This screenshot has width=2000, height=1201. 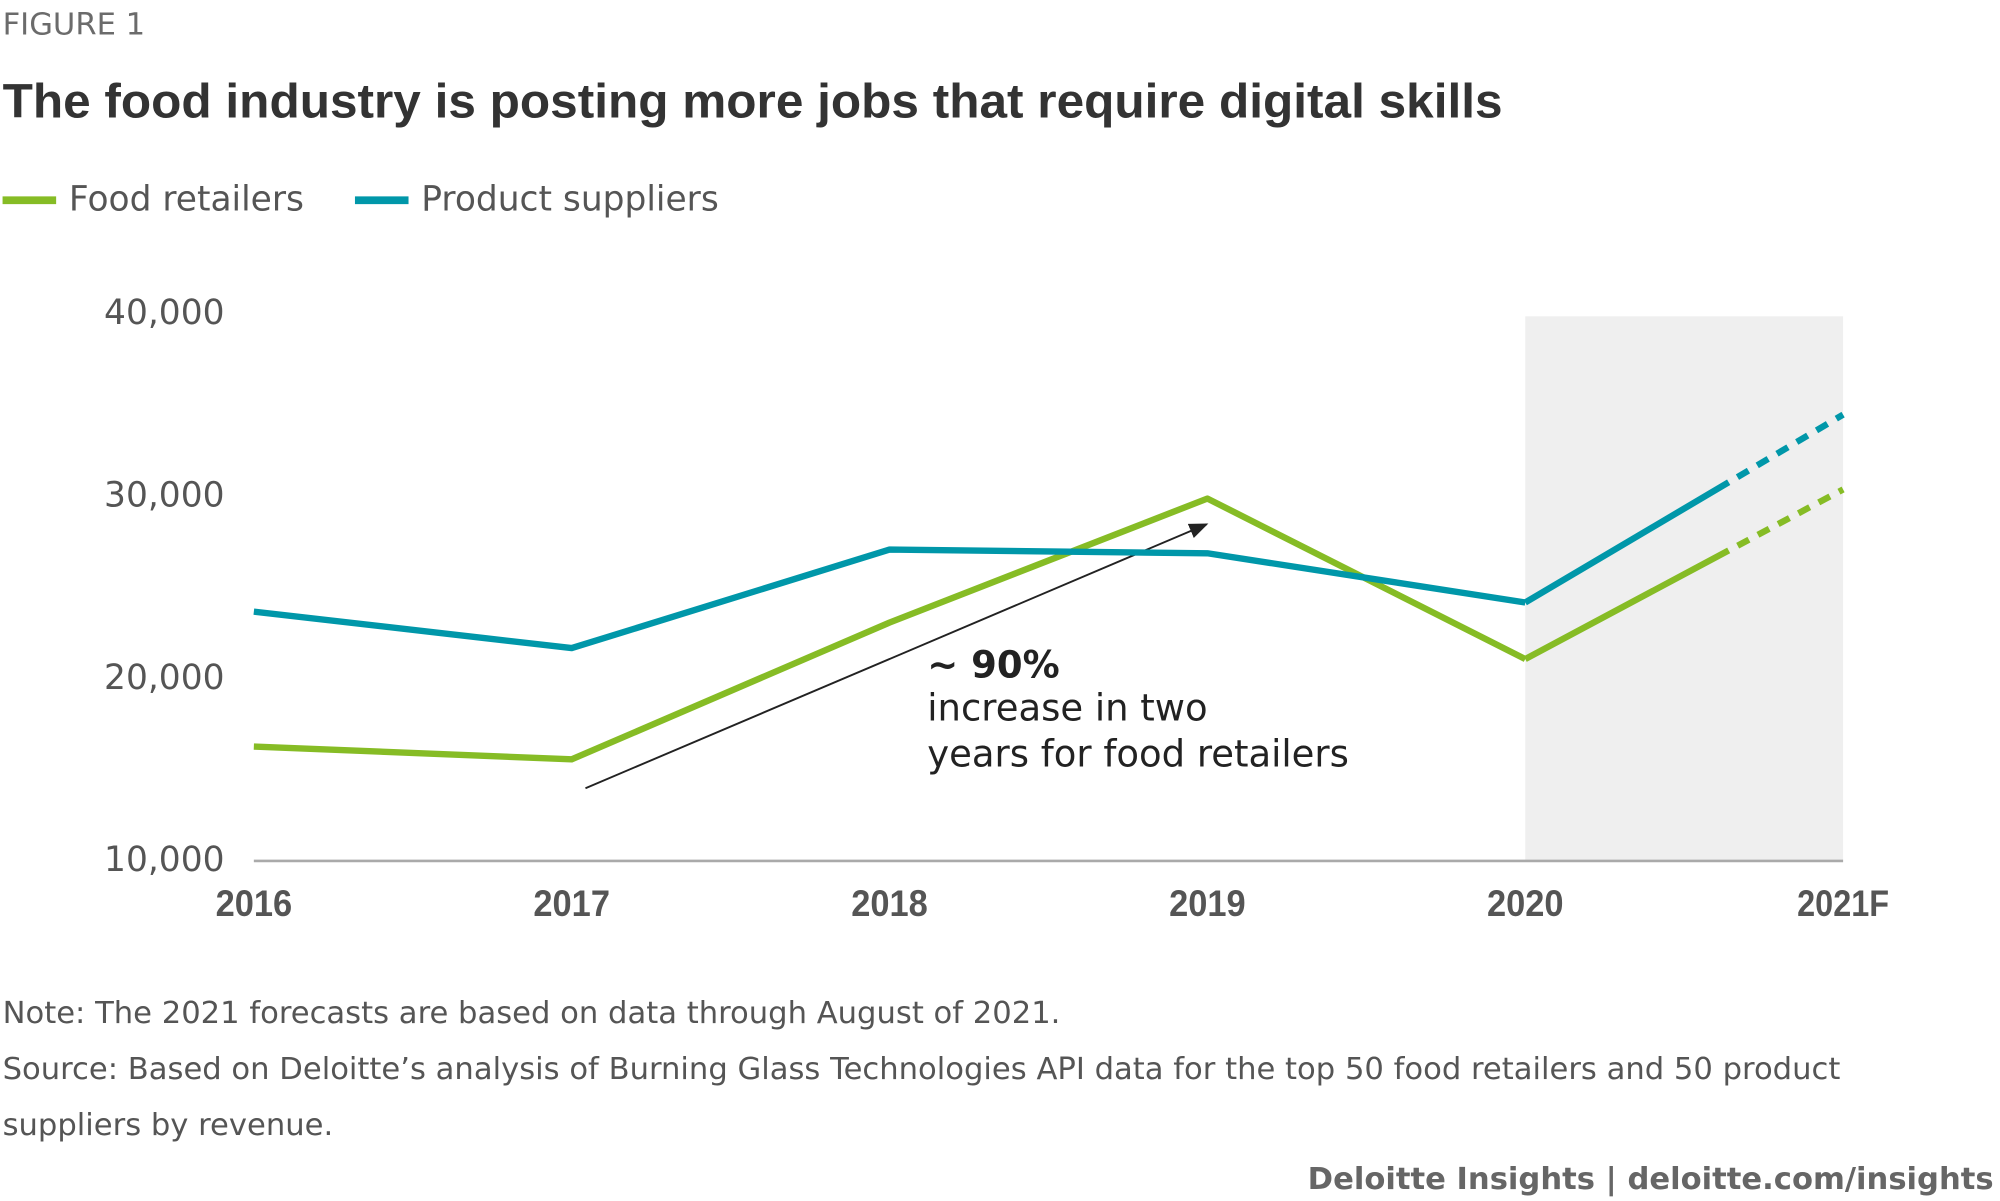 What do you see at coordinates (1207, 903) in the screenshot?
I see `x-tick-label: 2019` at bounding box center [1207, 903].